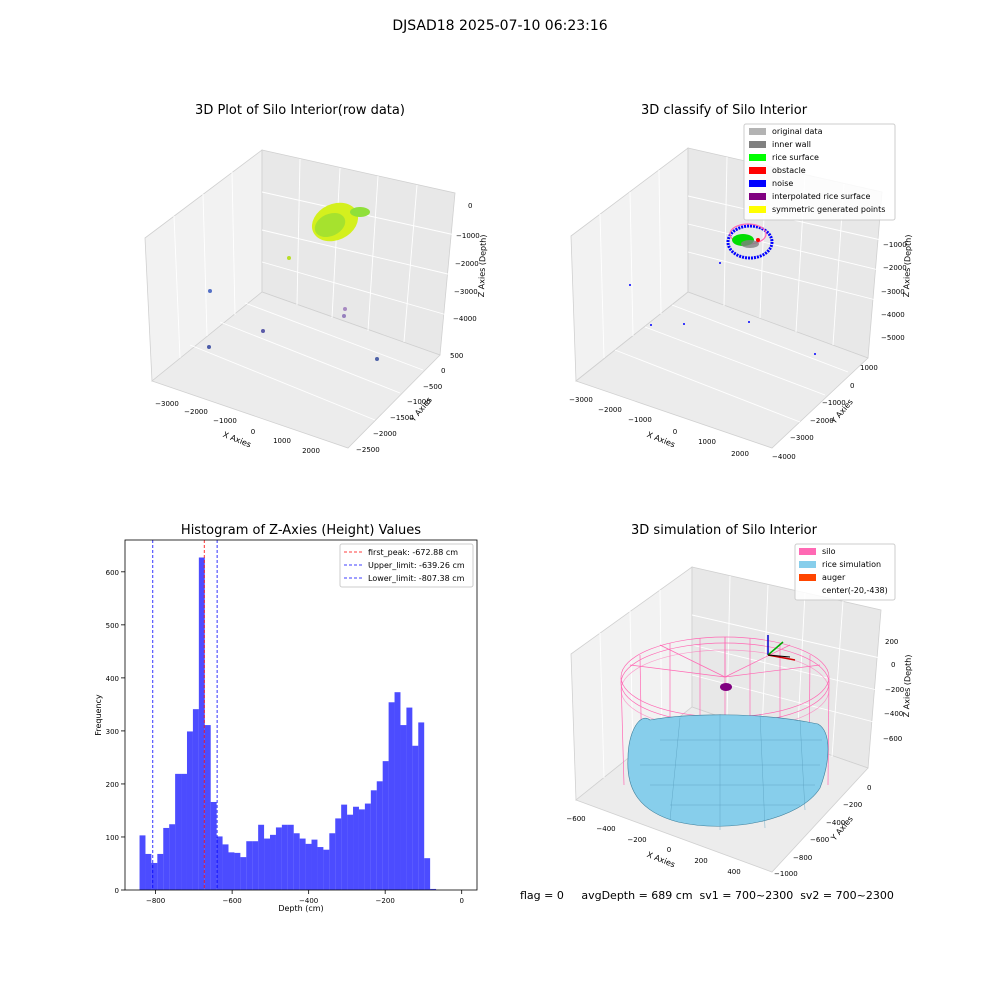 Image resolution: width=1000 pixels, height=1000 pixels. What do you see at coordinates (468, 236) in the screenshot?
I see `z-tick-label: −1000` at bounding box center [468, 236].